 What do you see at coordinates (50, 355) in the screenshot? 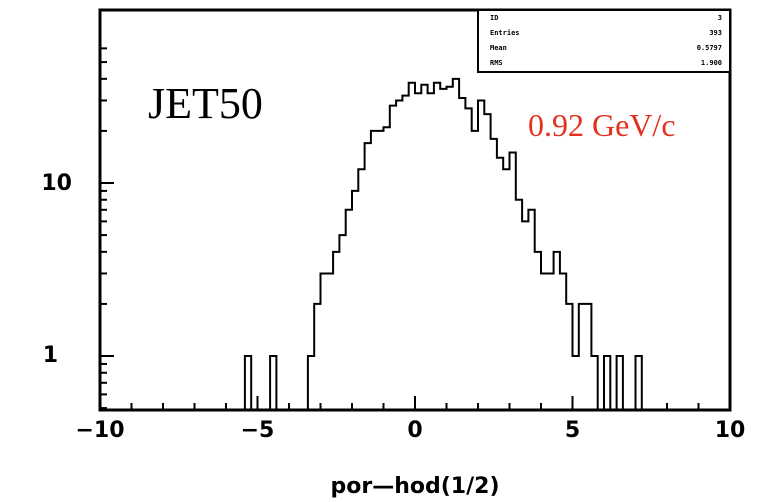
I see `y-tick-label-1: 1` at bounding box center [50, 355].